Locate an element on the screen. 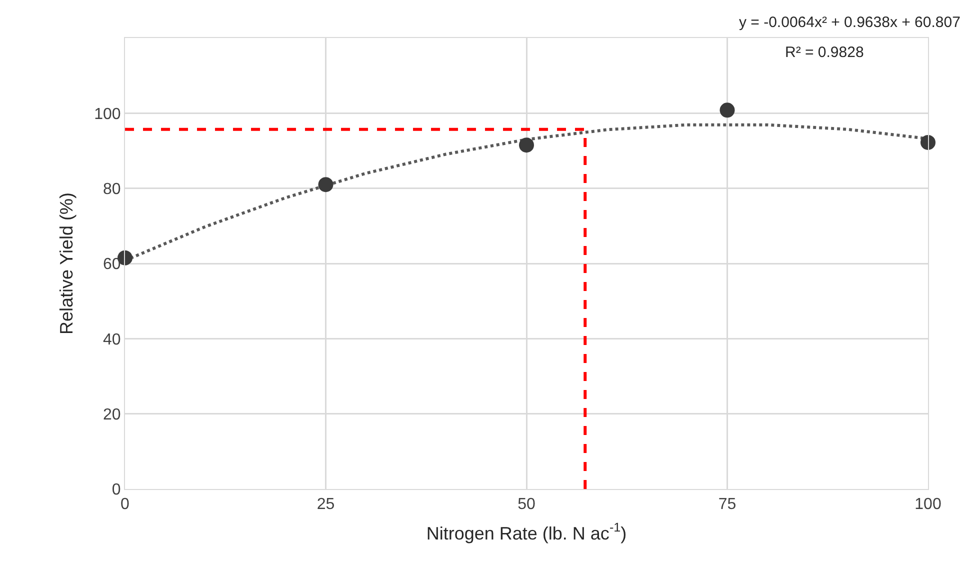 This screenshot has width=965, height=583. y-tick-label: 40 is located at coordinates (112, 339).